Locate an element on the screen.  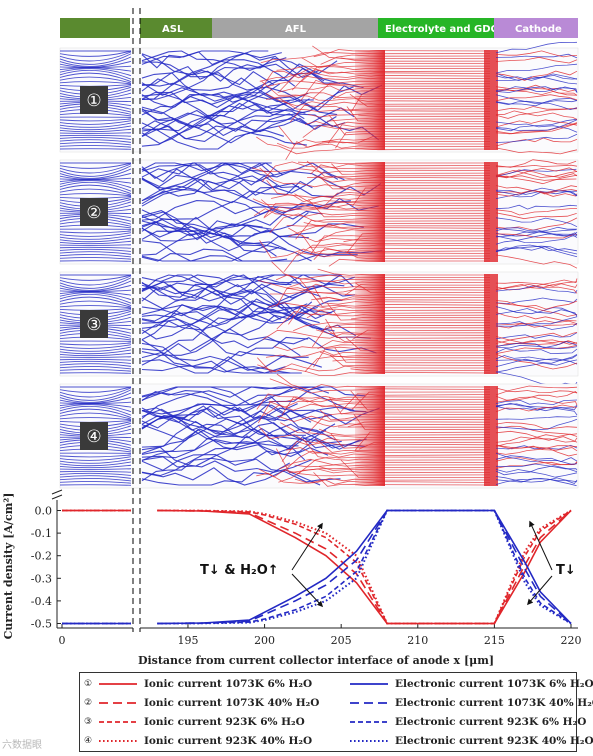
x-tick-label: 195 is located at coordinates (187, 640).